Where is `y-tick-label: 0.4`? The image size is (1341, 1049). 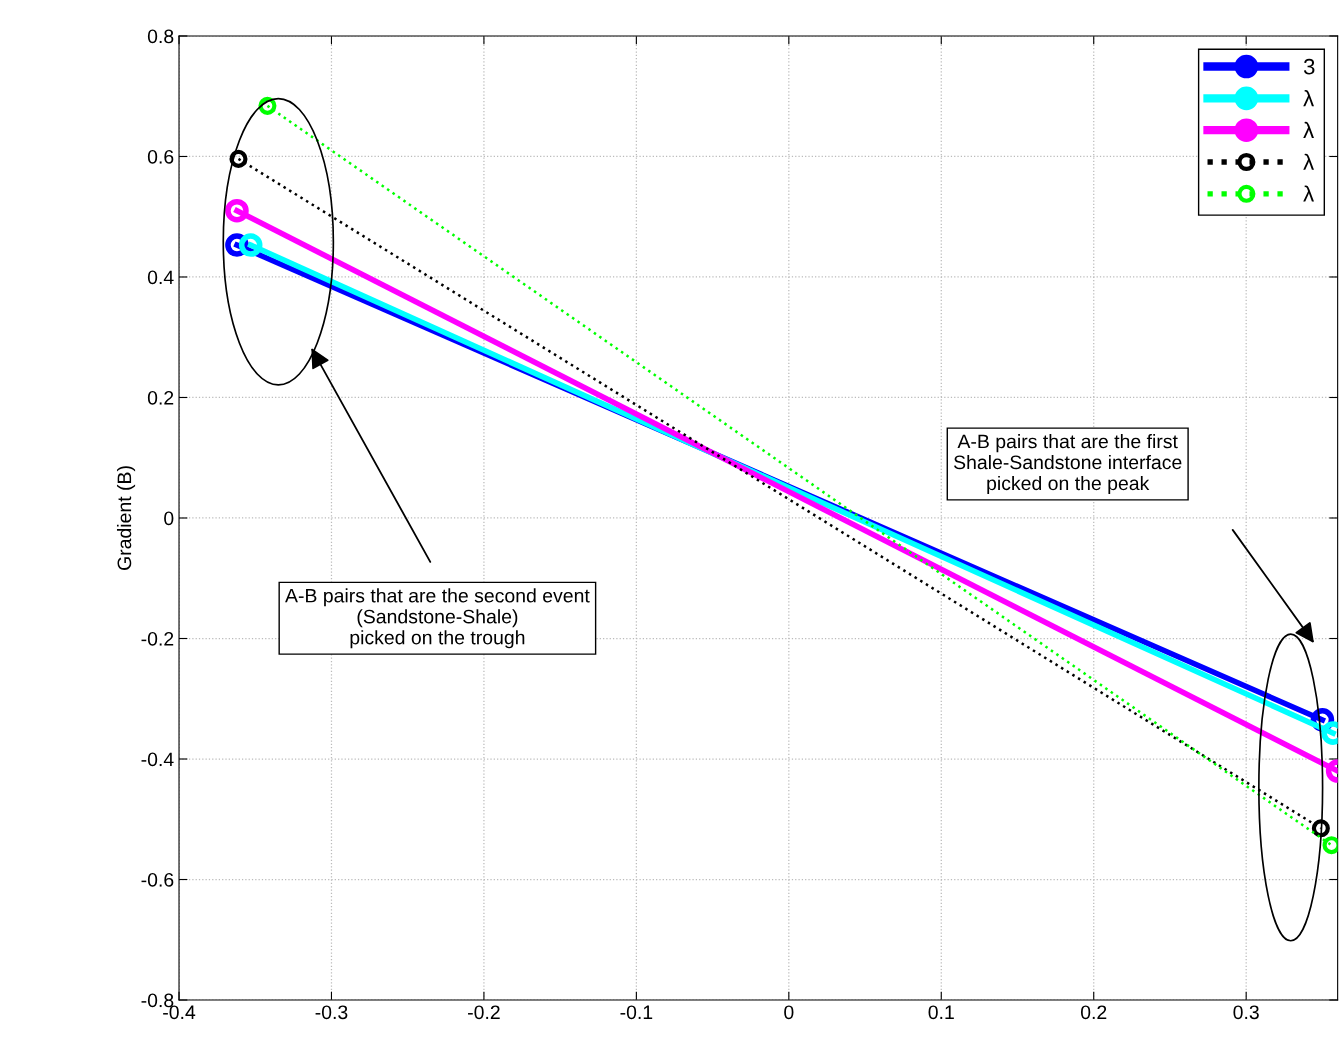
y-tick-label: 0.4 is located at coordinates (160, 277).